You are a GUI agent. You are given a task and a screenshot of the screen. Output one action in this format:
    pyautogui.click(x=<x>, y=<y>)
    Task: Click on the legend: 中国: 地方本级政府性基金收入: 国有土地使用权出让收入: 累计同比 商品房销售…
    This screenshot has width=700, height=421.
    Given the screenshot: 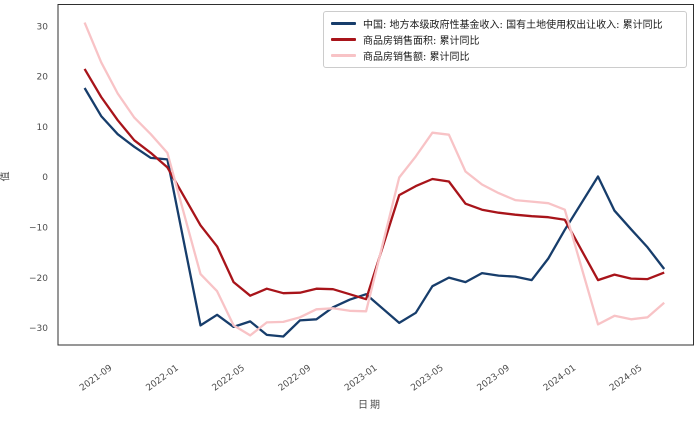 What is the action you would take?
    pyautogui.click(x=505, y=39)
    